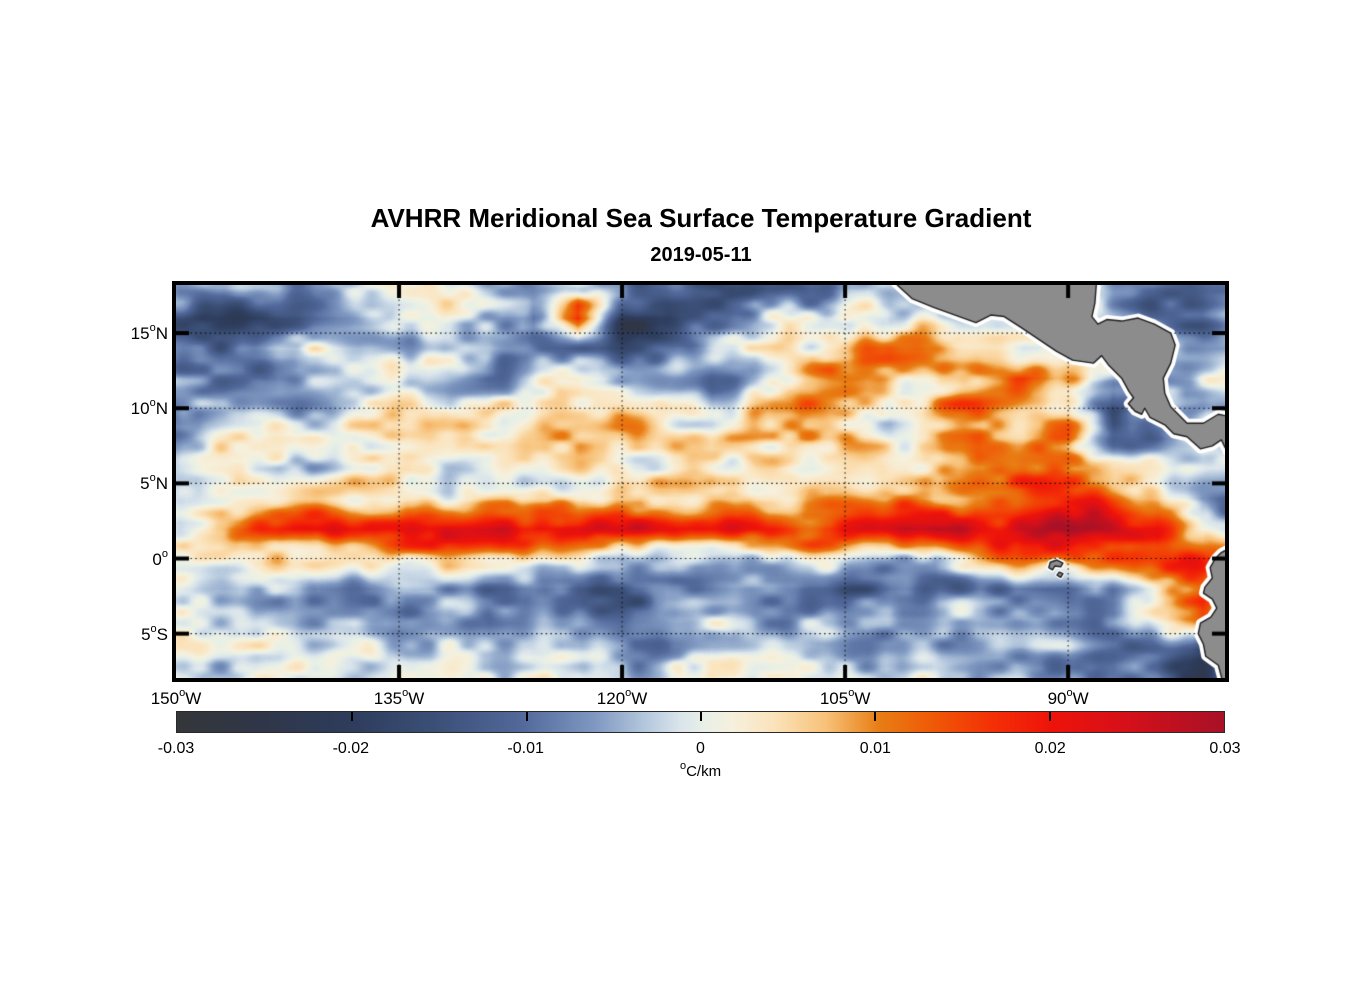 The height and width of the screenshot is (1000, 1356). What do you see at coordinates (399, 697) in the screenshot?
I see `lon-tick-label: 135oW` at bounding box center [399, 697].